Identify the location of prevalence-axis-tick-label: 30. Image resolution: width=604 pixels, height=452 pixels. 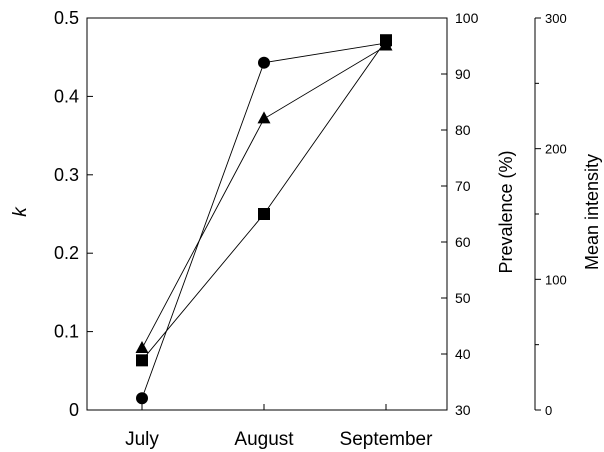
(463, 410).